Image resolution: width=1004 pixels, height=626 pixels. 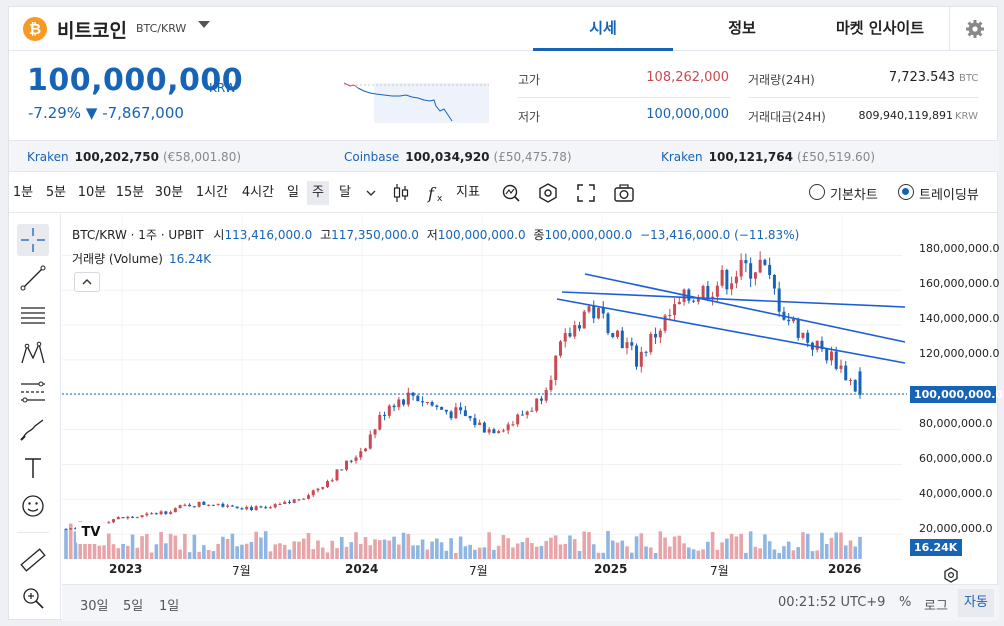 What do you see at coordinates (936, 606) in the screenshot?
I see `log-scale: 로그` at bounding box center [936, 606].